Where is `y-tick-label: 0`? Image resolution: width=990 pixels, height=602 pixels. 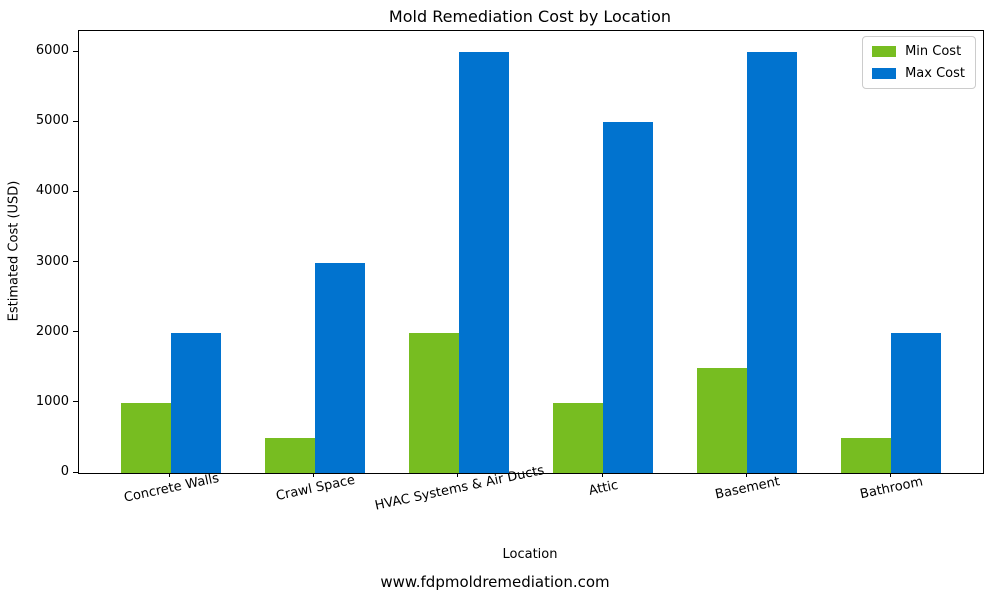
y-tick-label: 0 is located at coordinates (64, 471).